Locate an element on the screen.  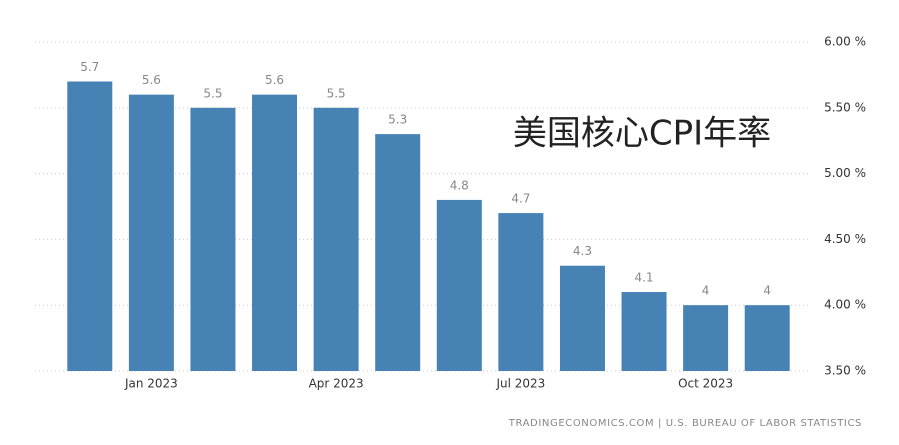
x-tick-label: Jul 2023 is located at coordinates (520, 384).